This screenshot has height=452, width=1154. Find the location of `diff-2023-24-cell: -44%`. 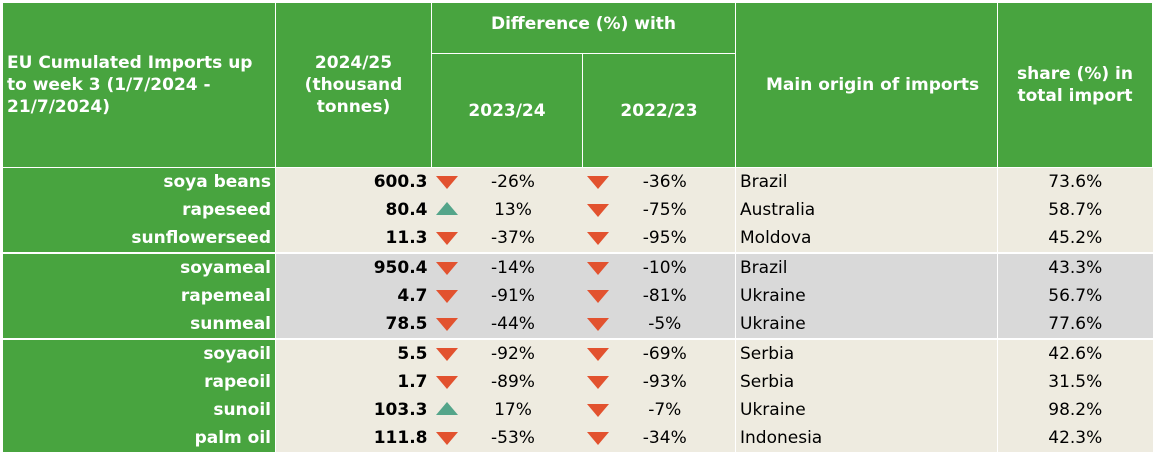

diff-2023-24-cell: -44% is located at coordinates (507, 324).